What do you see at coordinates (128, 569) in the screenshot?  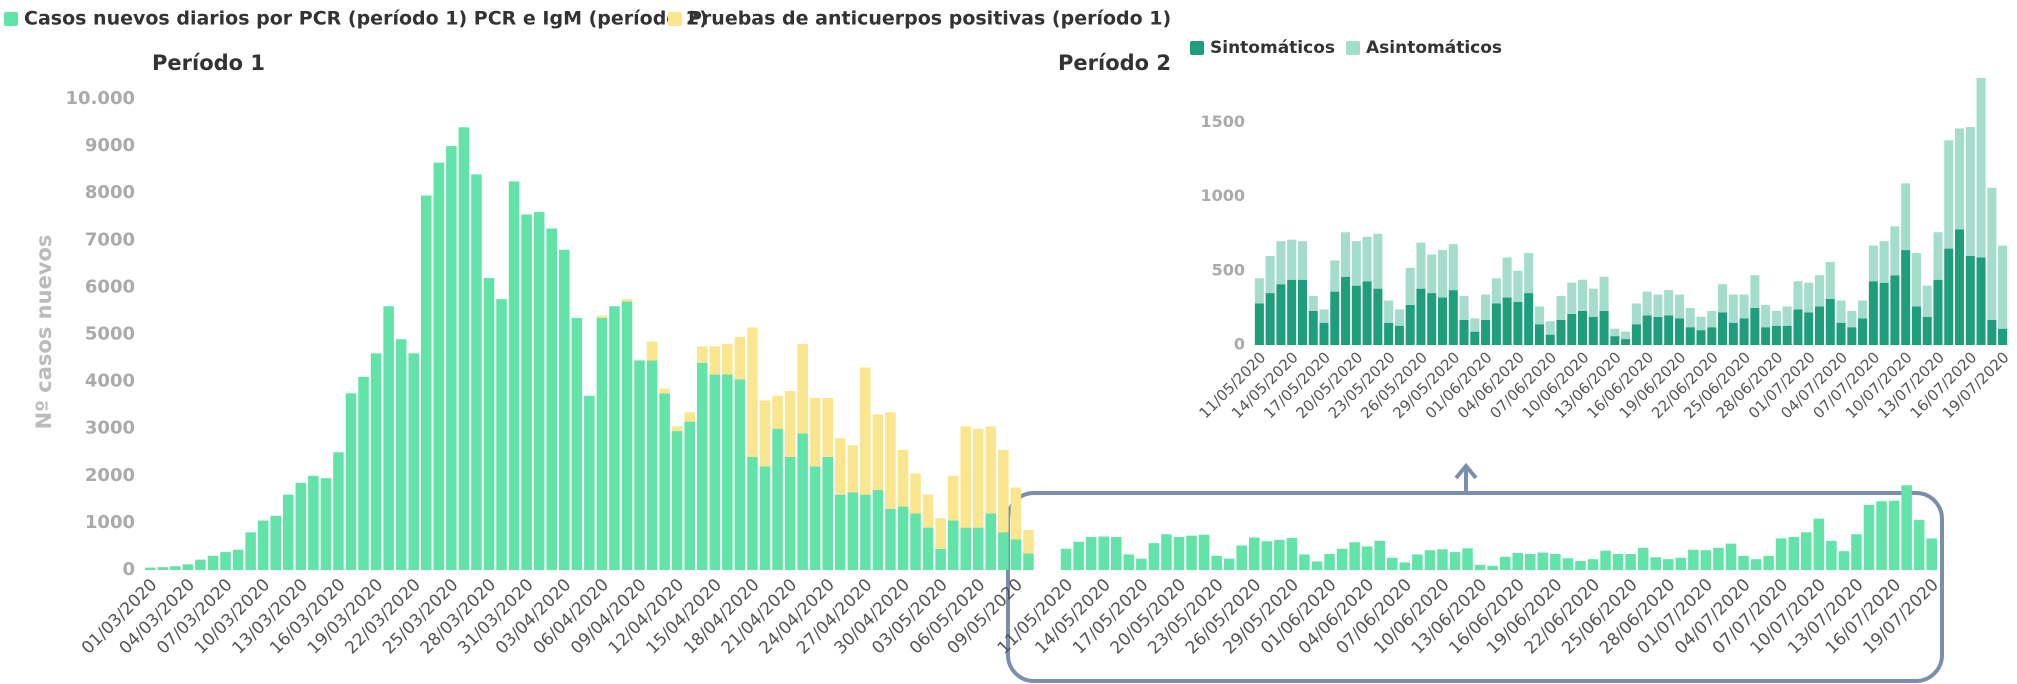 I see `y-tick-label: 0` at bounding box center [128, 569].